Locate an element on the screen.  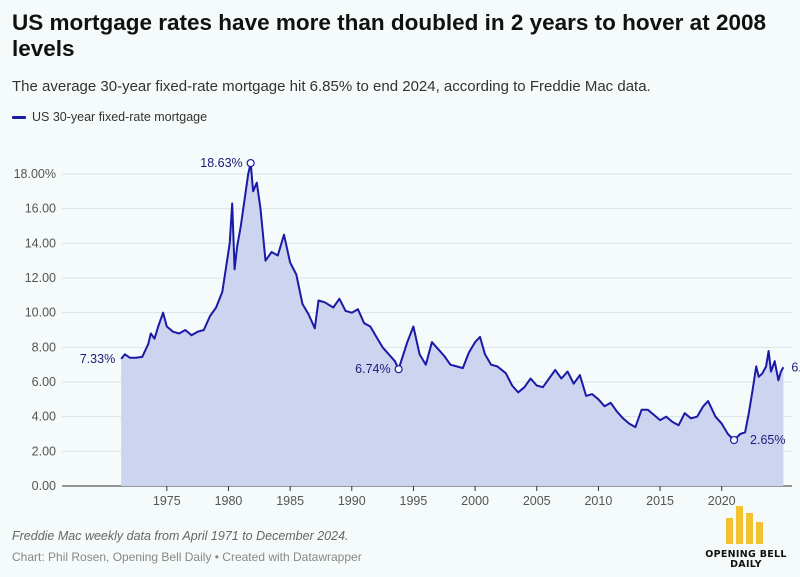
opening-bell-logo: OPENING BELL DAILY is located at coordinates (746, 536).